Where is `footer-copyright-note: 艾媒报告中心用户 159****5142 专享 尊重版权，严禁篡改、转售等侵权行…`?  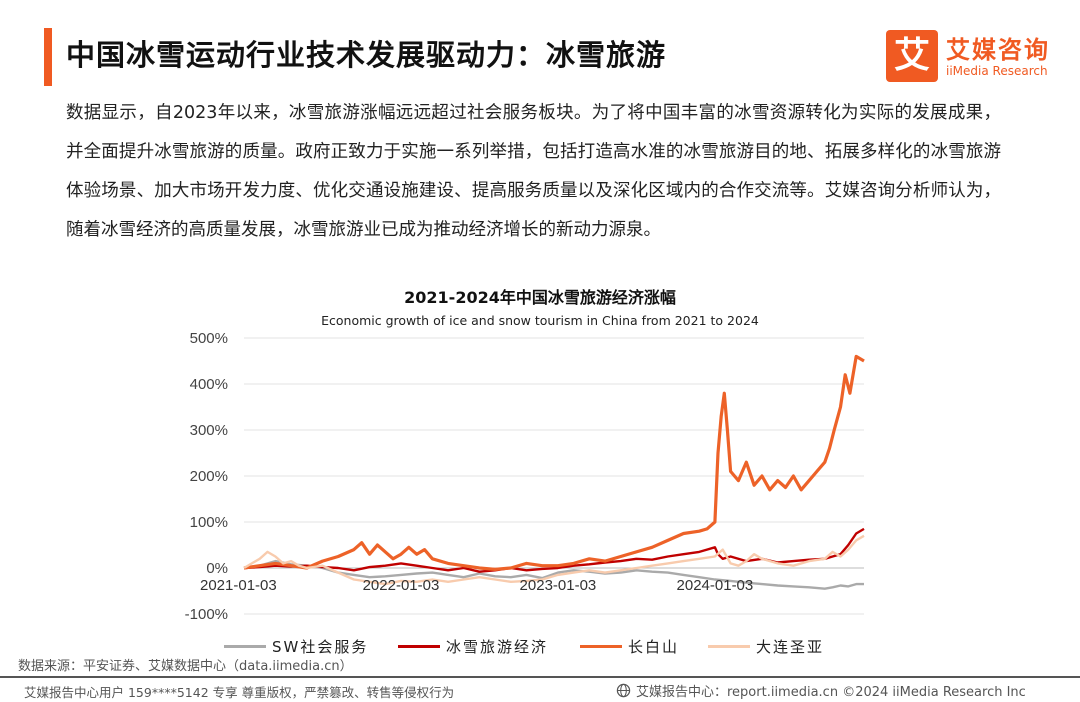 footer-copyright-note: 艾媒报告中心用户 159****5142 专享 尊重版权，严禁篡改、转售等侵权行… is located at coordinates (239, 692).